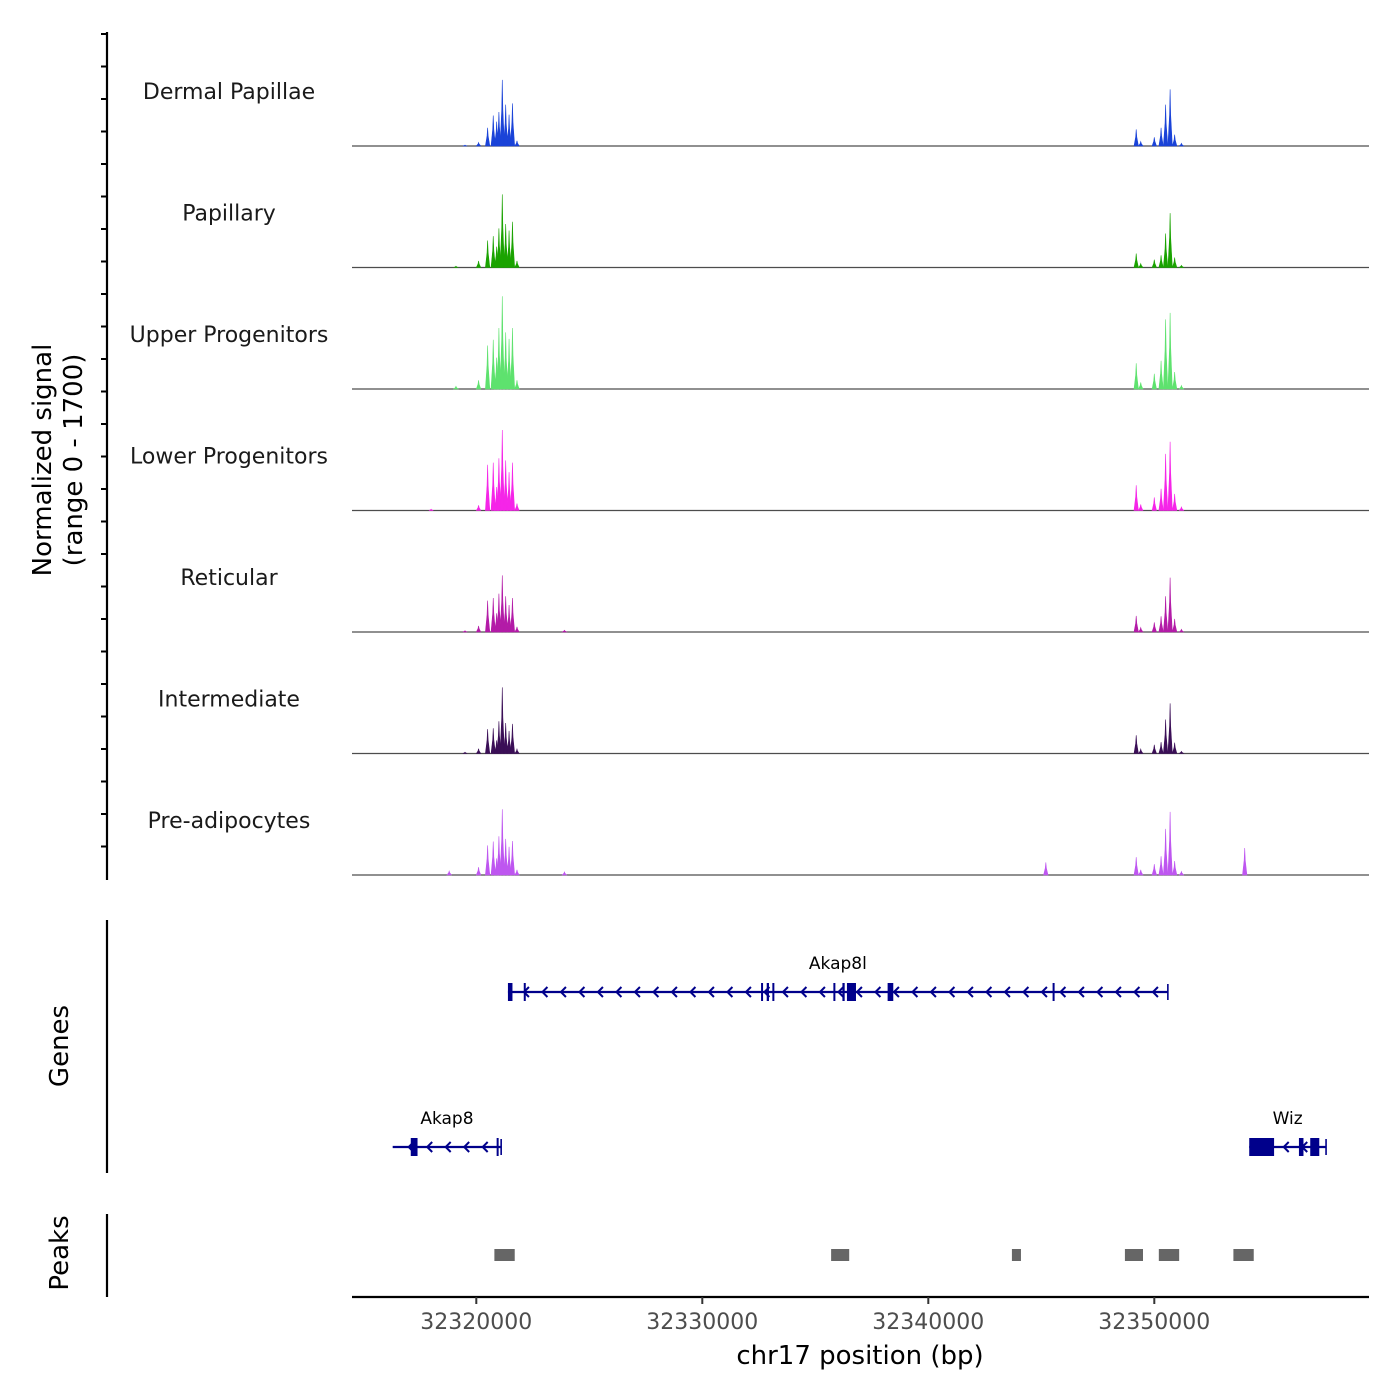 The image size is (1400, 1400). Describe the element at coordinates (1288, 1119) in the screenshot. I see `gene-label: Wiz` at that location.